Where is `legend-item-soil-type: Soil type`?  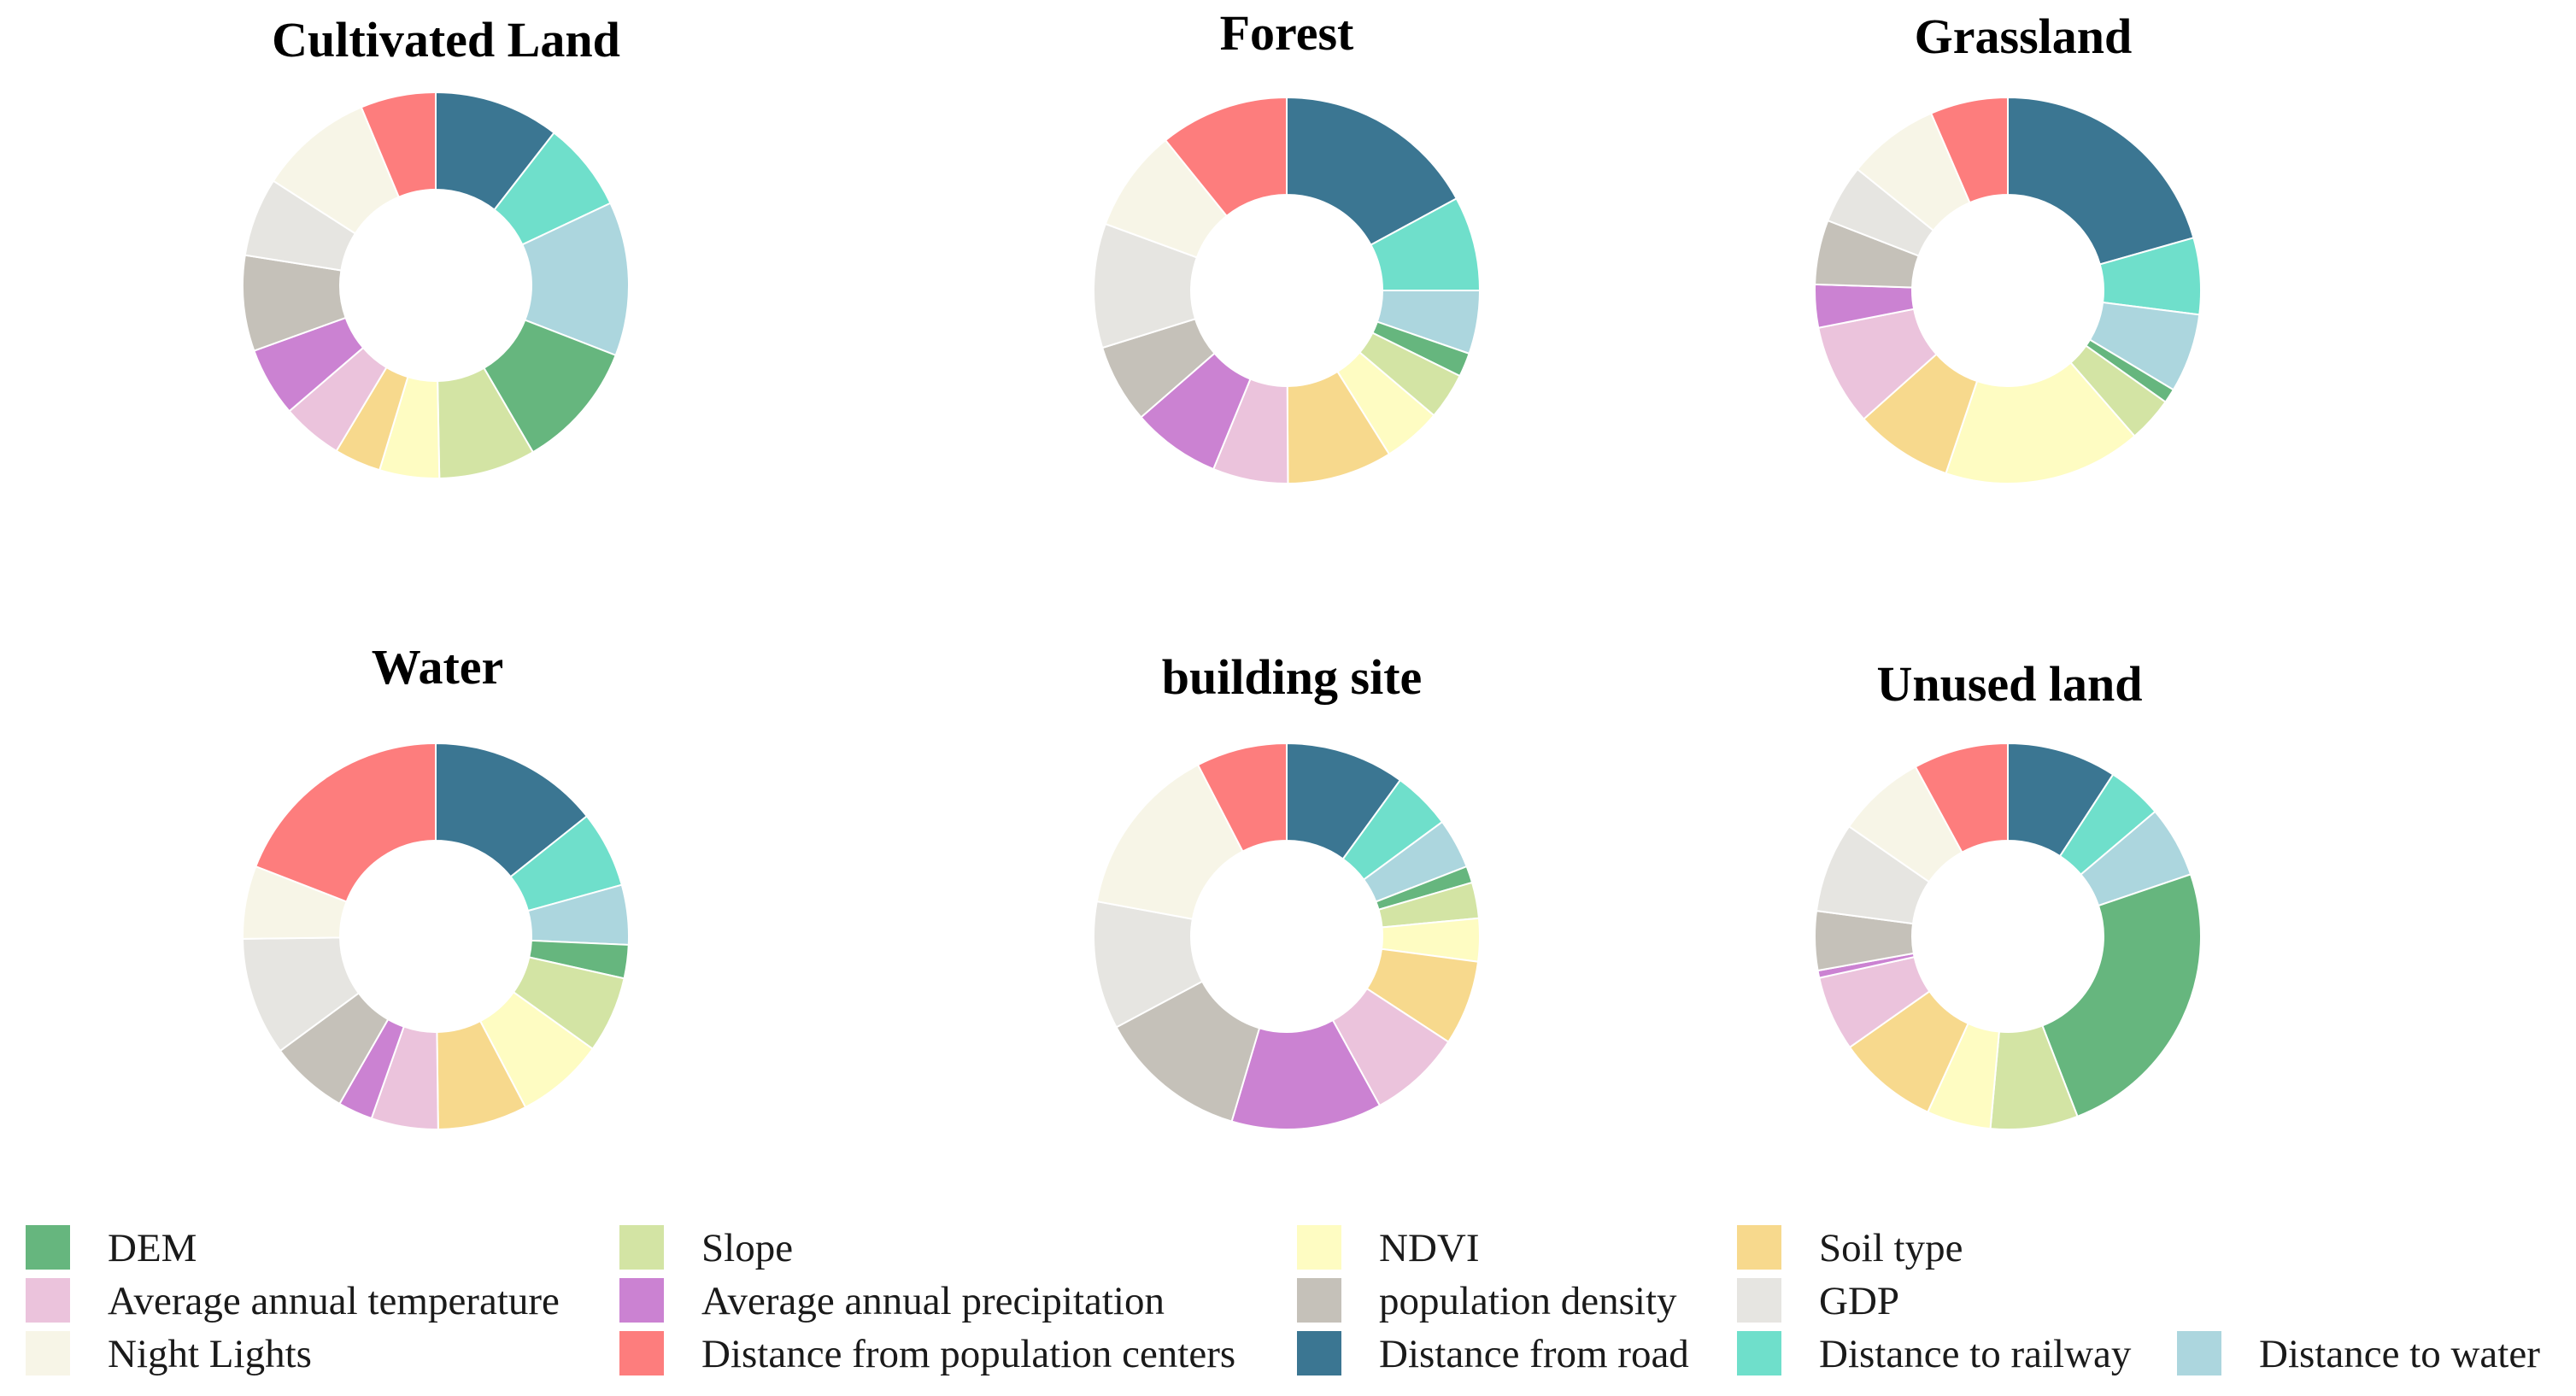 legend-item-soil-type: Soil type is located at coordinates (1850, 1247).